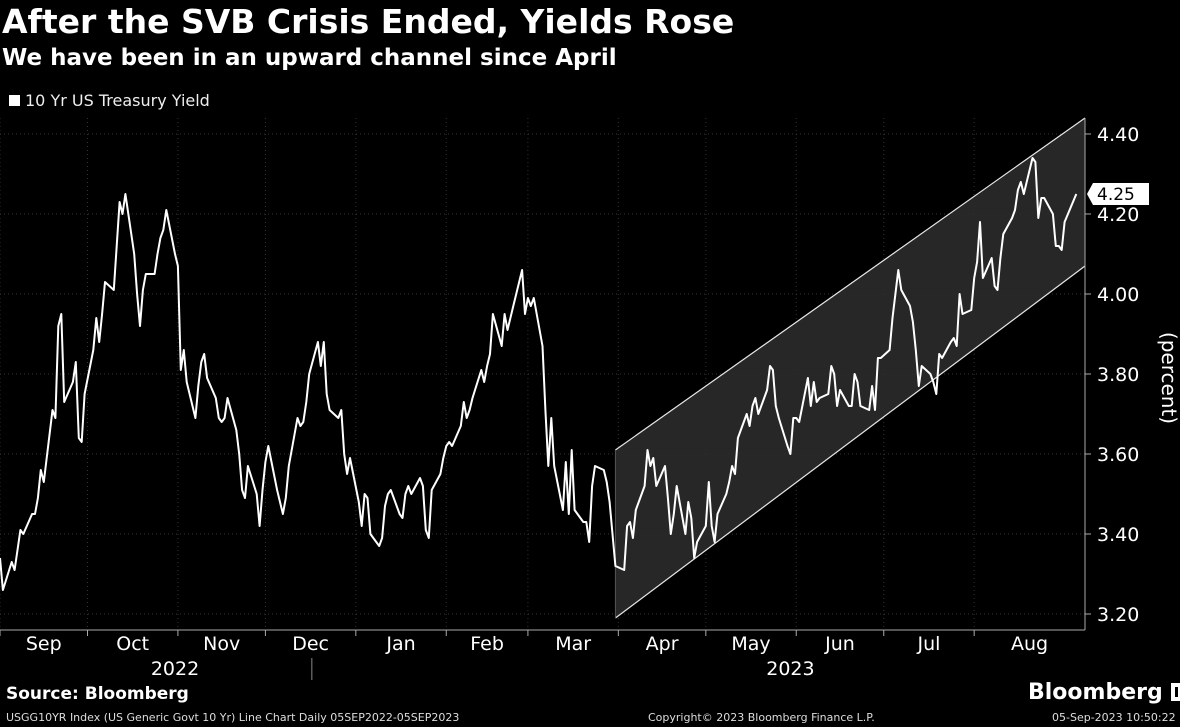  I want to click on last-value-marker: 4.25, so click(1118, 194).